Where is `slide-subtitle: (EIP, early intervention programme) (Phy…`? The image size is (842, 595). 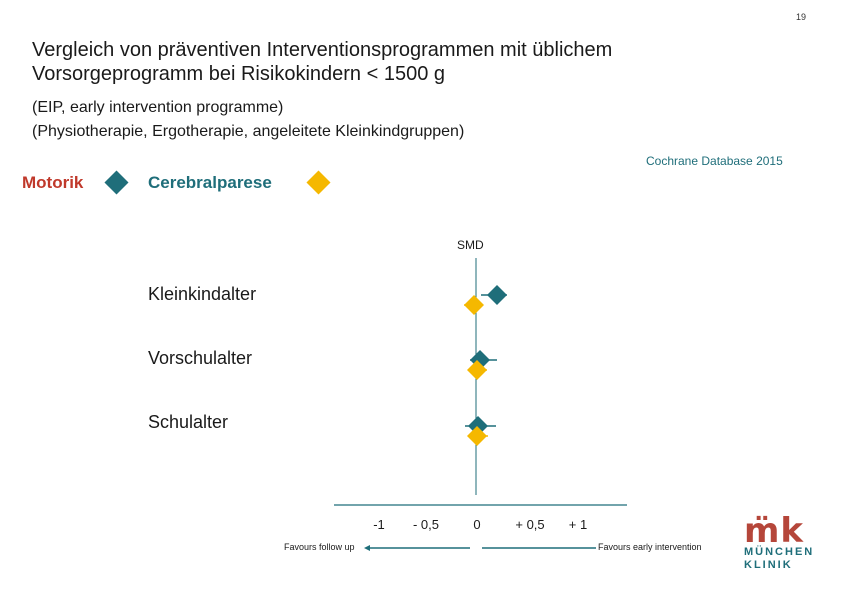
slide-subtitle: (EIP, early intervention programme) (Phy… is located at coordinates (248, 120).